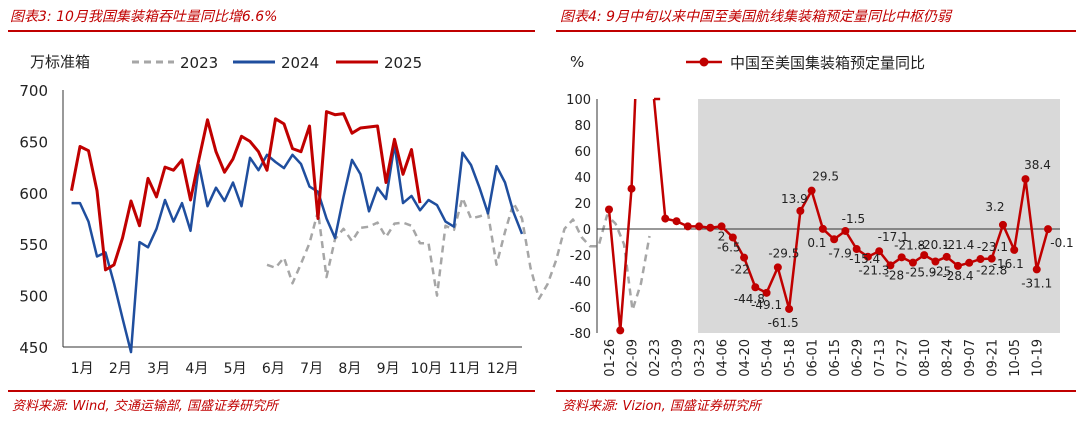 Image resolution: width=1080 pixels, height=421 pixels. Describe the element at coordinates (578, 100) in the screenshot. I see `right-y-tick-label: 100` at that location.